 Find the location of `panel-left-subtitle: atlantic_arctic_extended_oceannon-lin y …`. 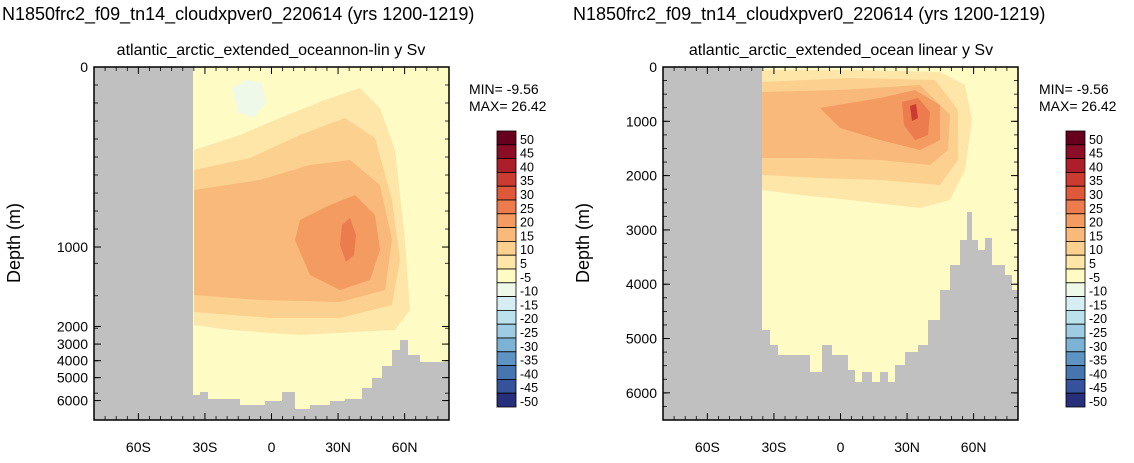

panel-left-subtitle: atlantic_arctic_extended_oceannon-lin y … is located at coordinates (271, 50).